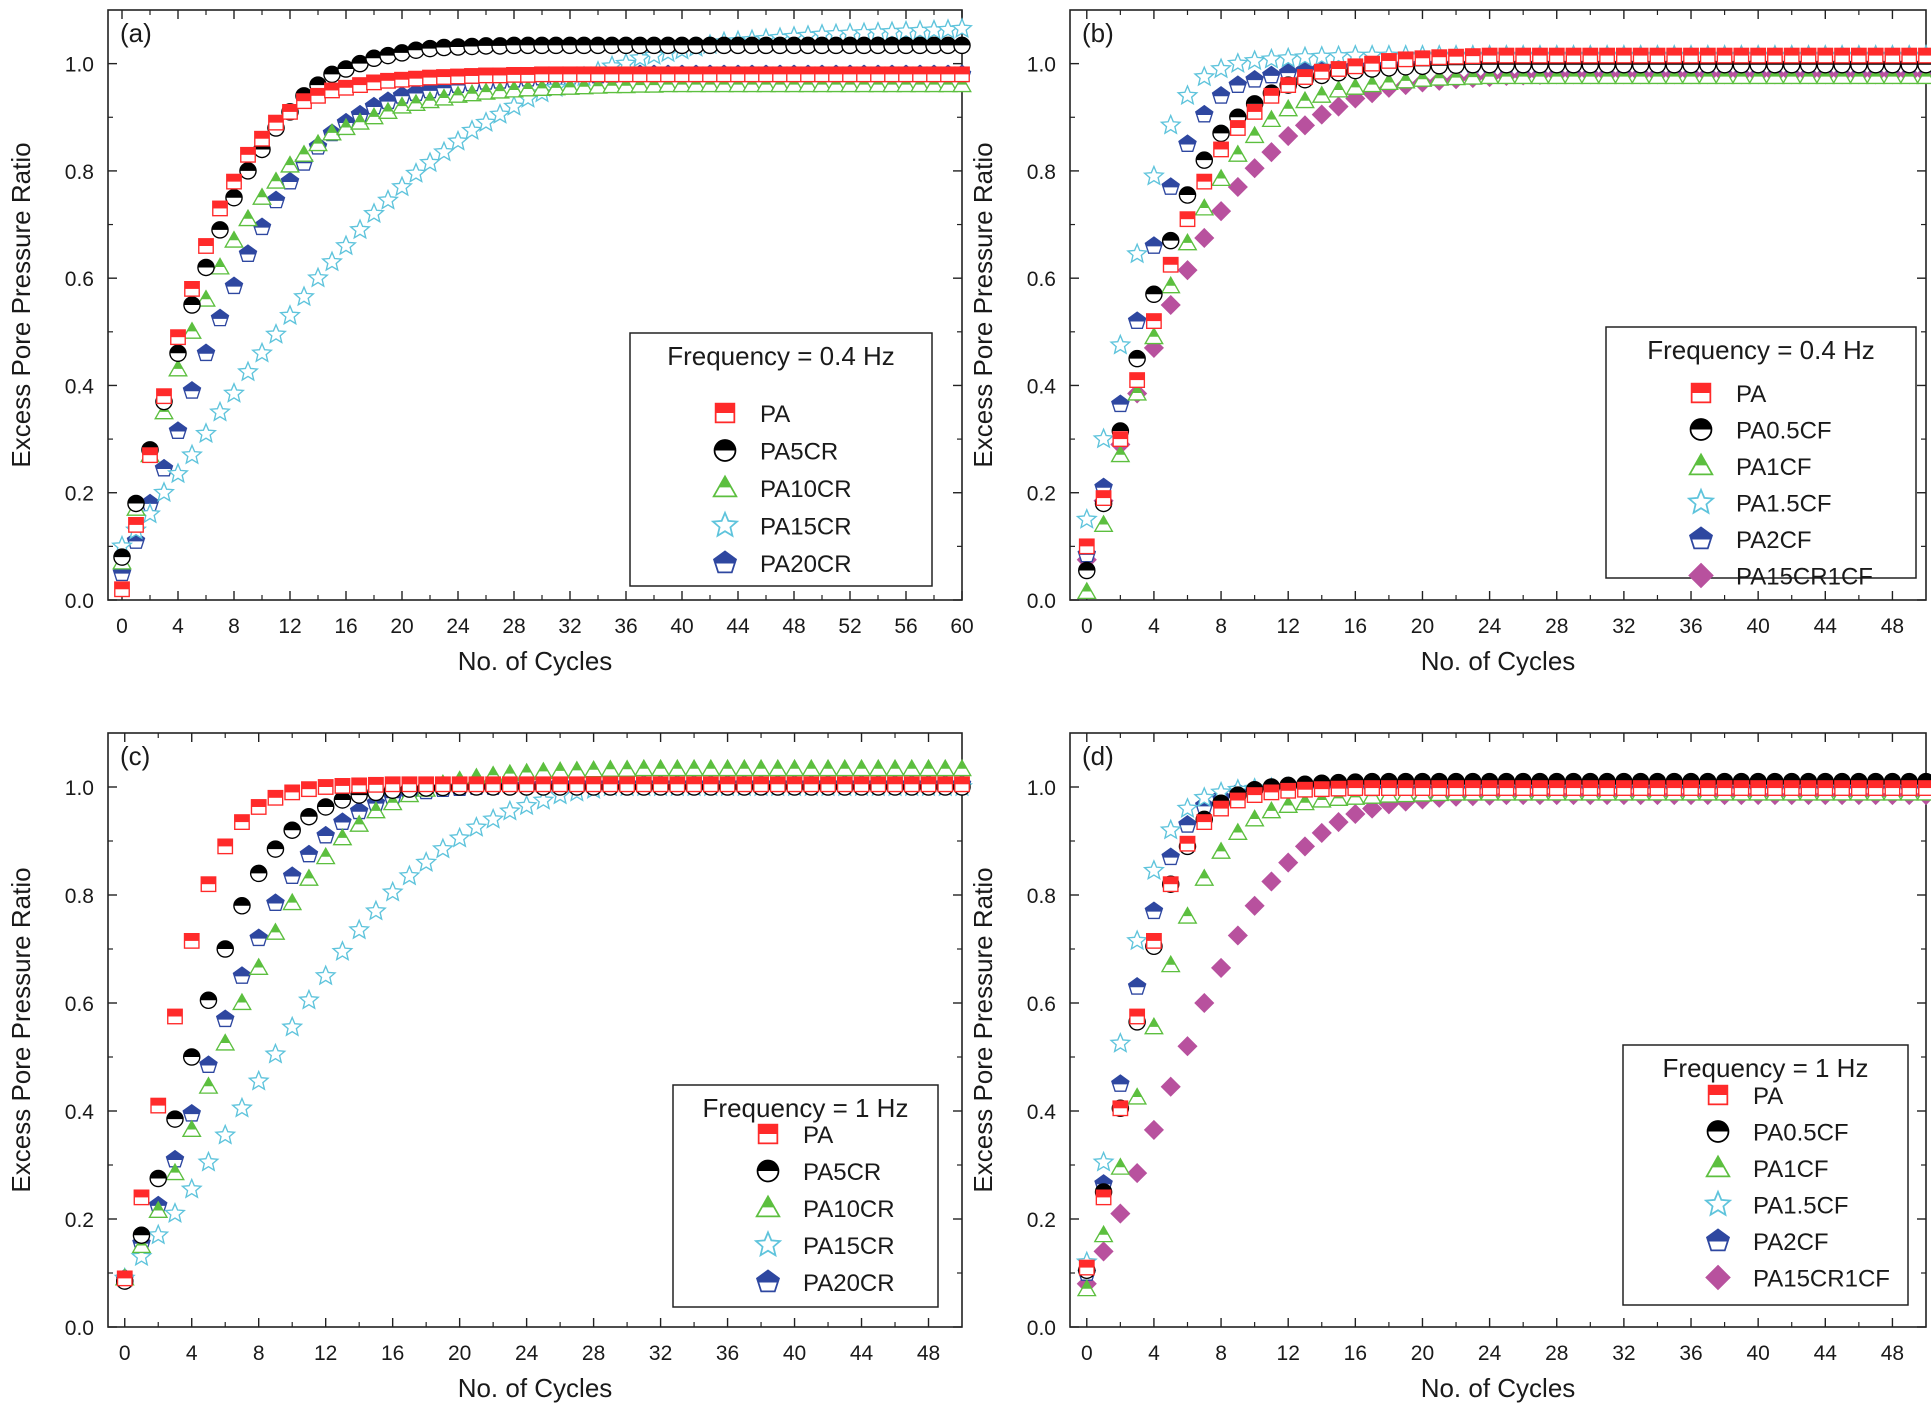 The image size is (1931, 1418). Describe the element at coordinates (1041, 1220) in the screenshot. I see `y-tick-label: 0.2` at that location.